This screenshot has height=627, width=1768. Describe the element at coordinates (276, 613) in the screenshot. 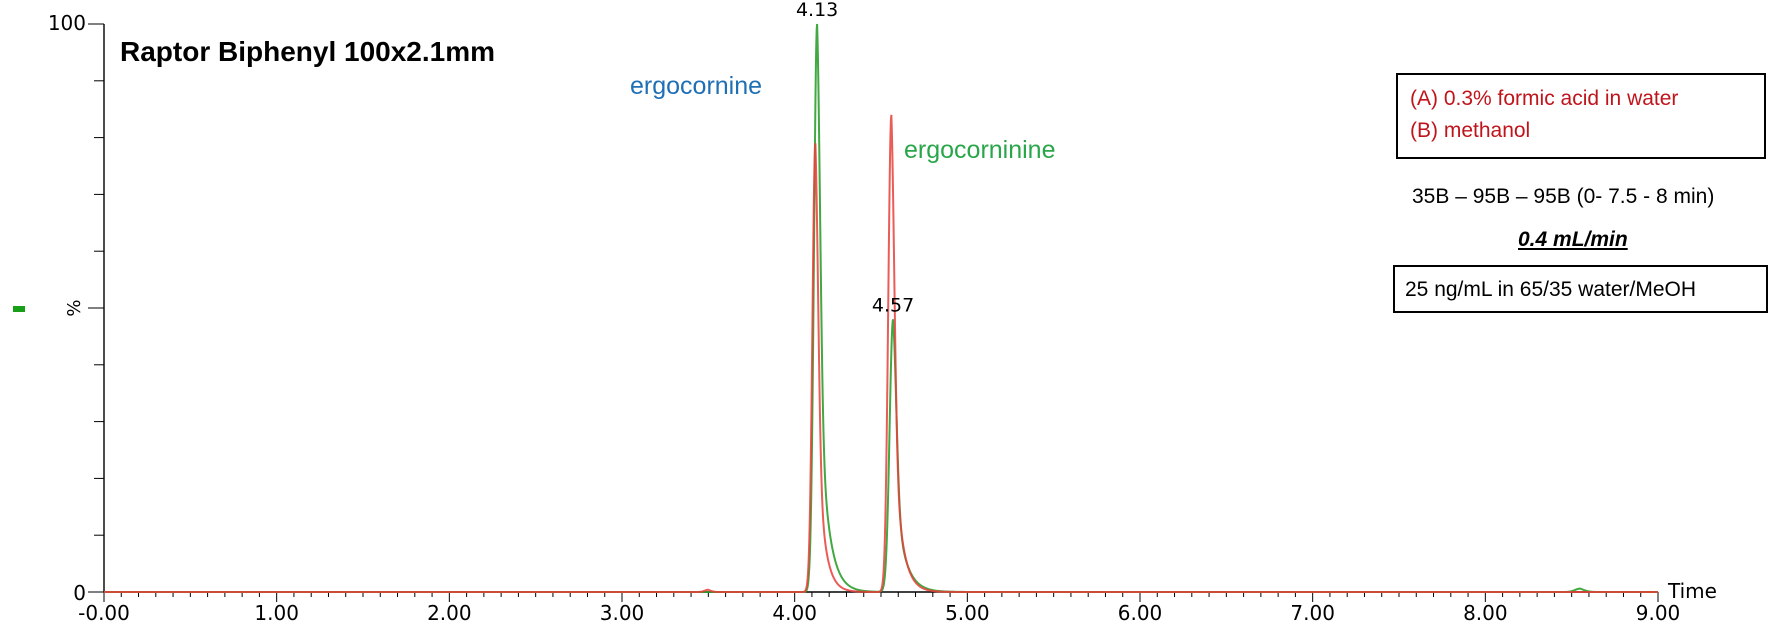

I see `x-tick-label: 1.00` at that location.